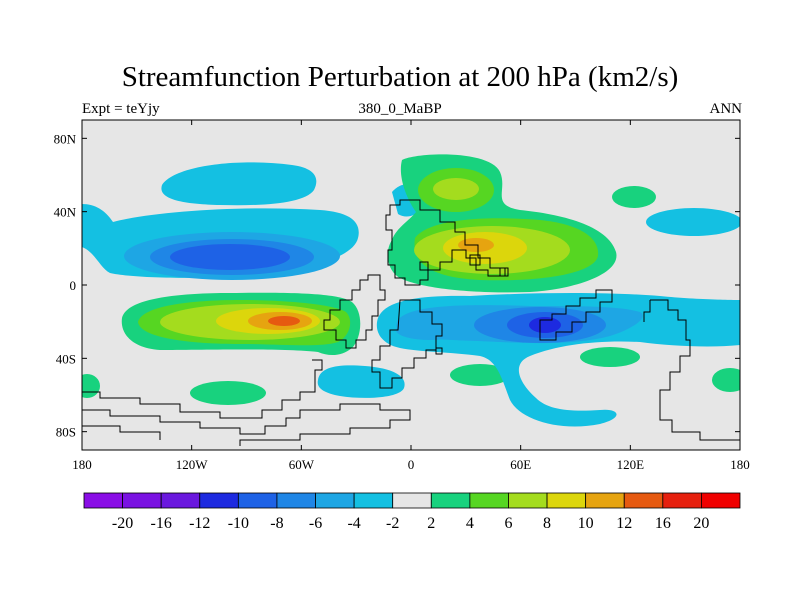 The image size is (800, 600). Describe the element at coordinates (161, 523) in the screenshot. I see `colorbar-label: -16` at that location.